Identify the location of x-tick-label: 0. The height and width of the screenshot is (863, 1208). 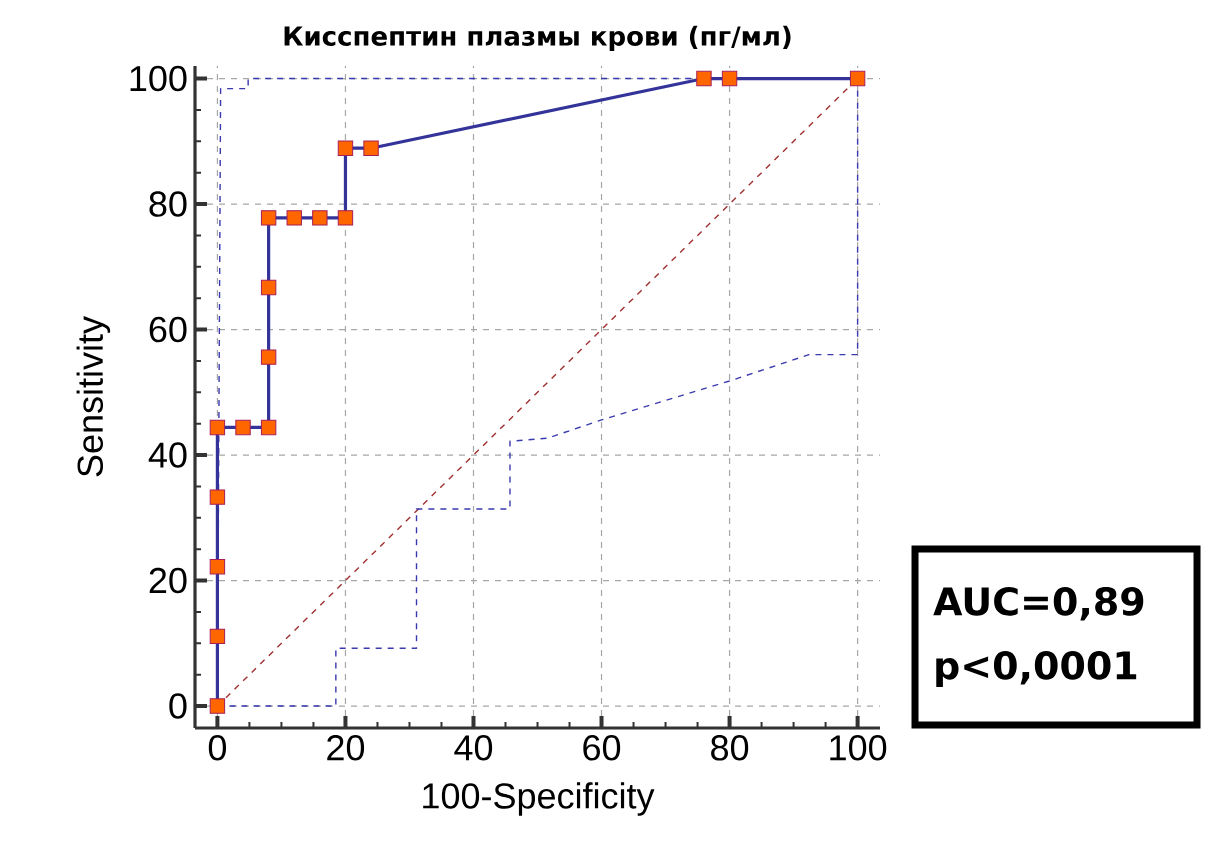
(217, 748).